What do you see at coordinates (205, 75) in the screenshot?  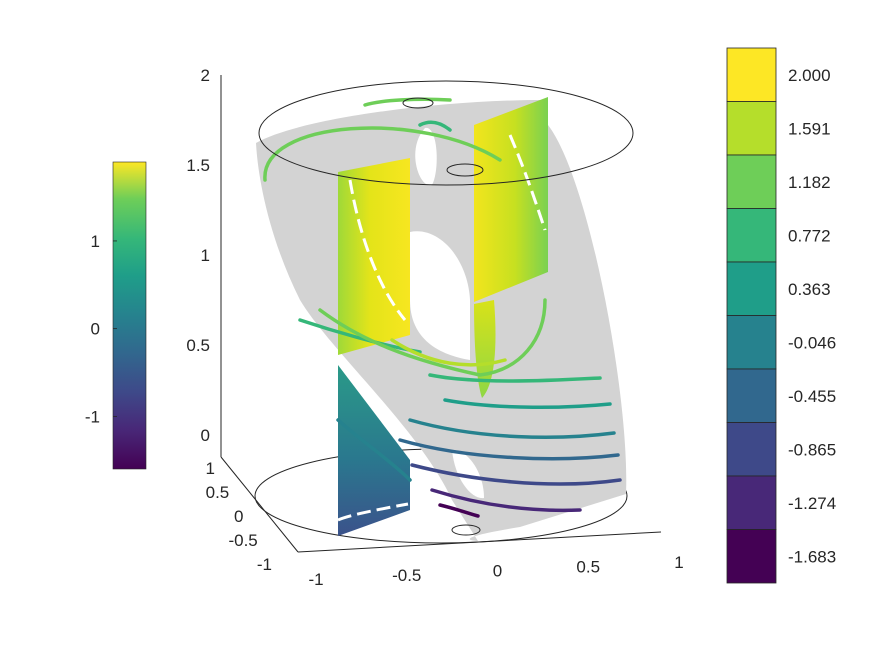 I see `z-tick-label: 2` at bounding box center [205, 75].